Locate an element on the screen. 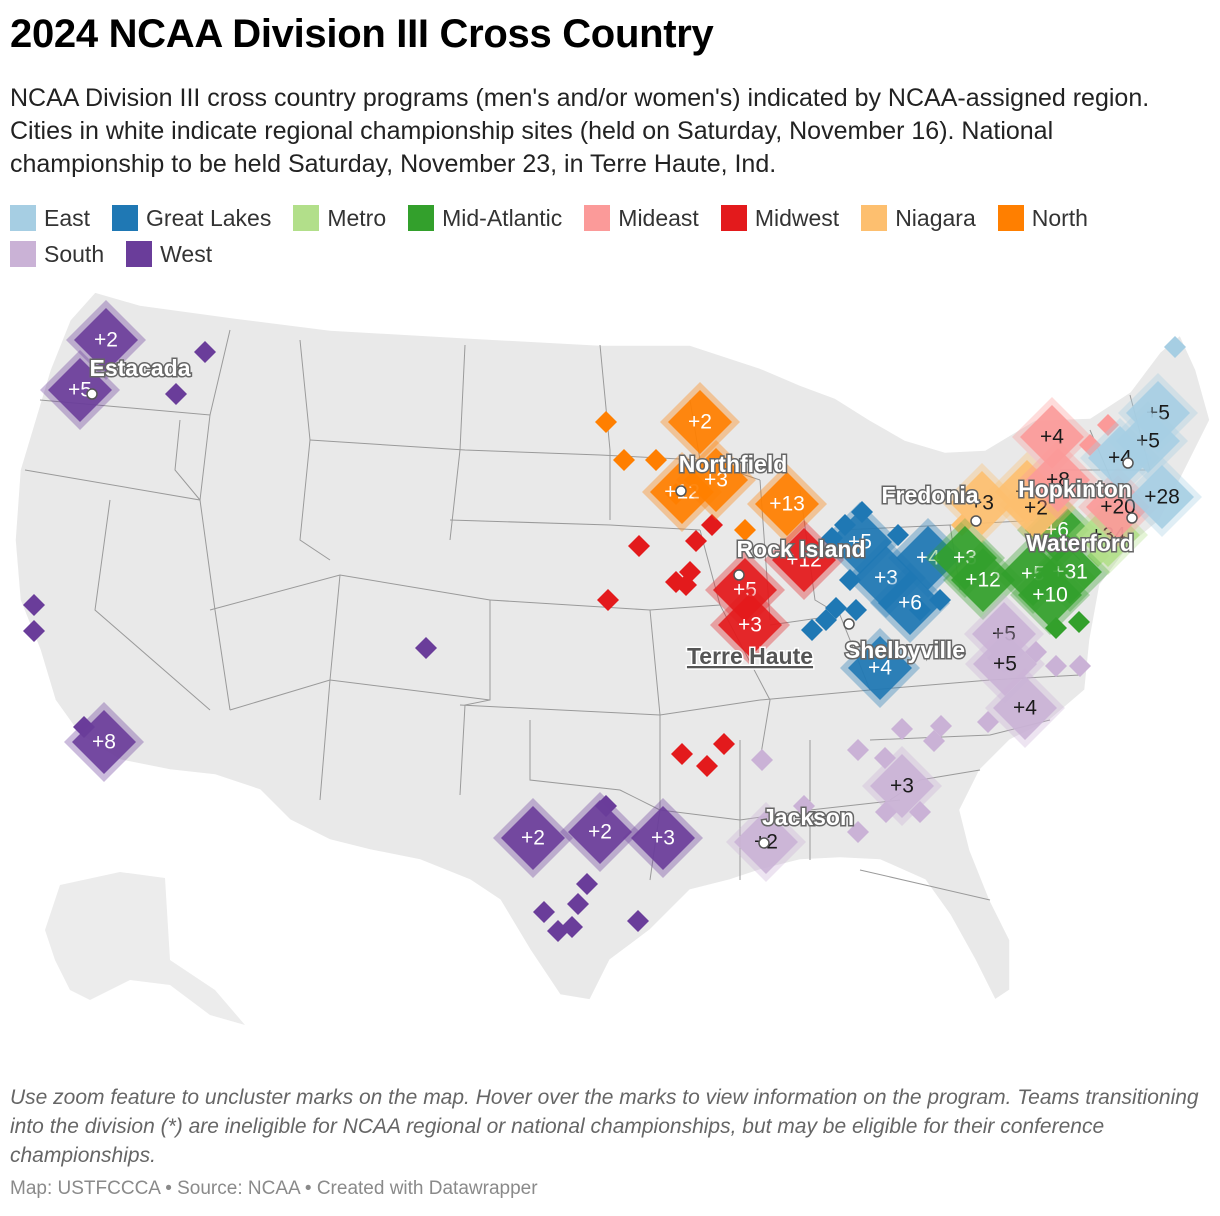  cluster-marker: +20 is located at coordinates (1118, 507).